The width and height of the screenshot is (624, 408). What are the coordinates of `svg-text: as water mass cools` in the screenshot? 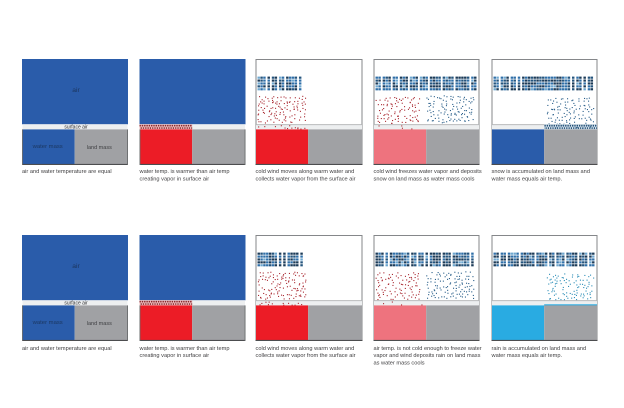 It's located at (399, 363).